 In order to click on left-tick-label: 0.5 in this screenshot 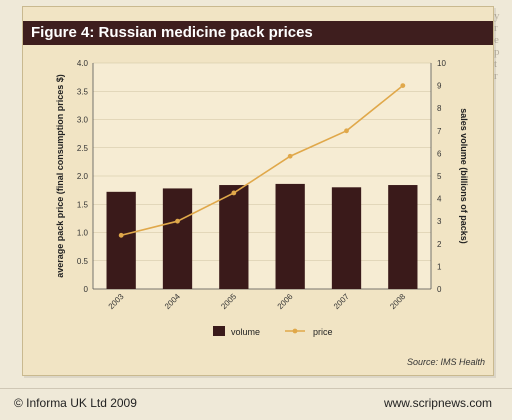, I will do `click(83, 261)`.